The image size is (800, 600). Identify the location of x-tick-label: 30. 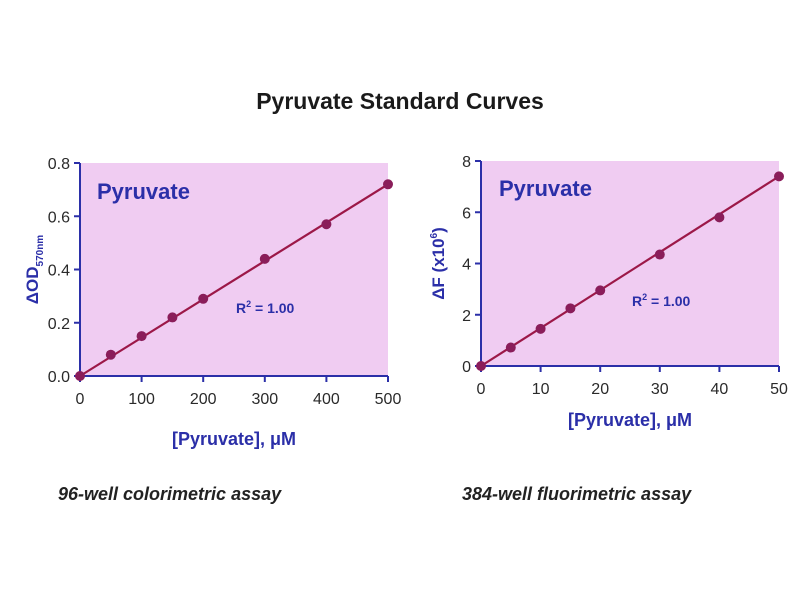
(660, 389).